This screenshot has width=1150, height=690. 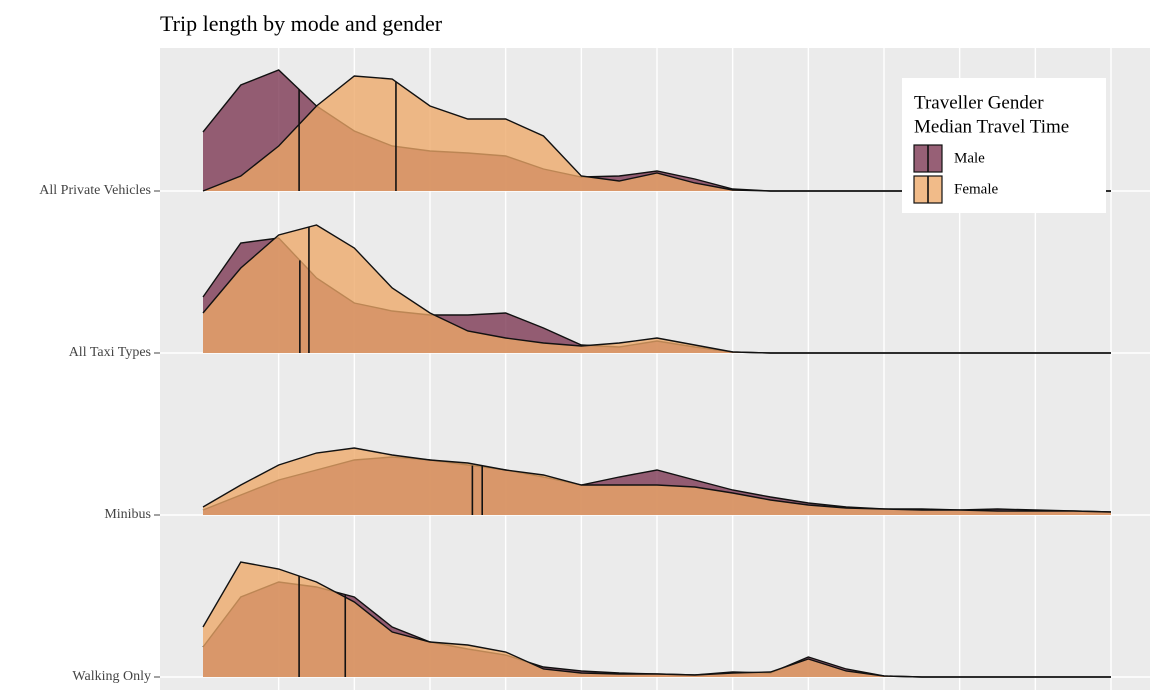 What do you see at coordinates (95, 190) in the screenshot?
I see `y-tick-label: All Private Vehicles` at bounding box center [95, 190].